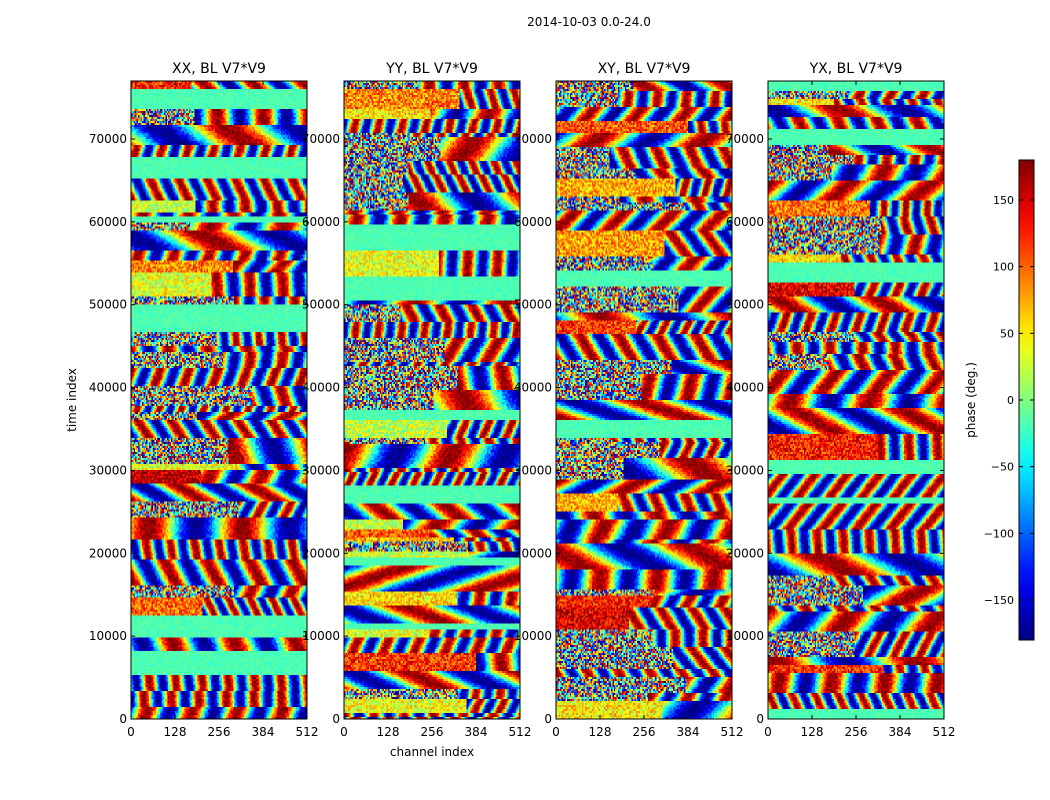 The width and height of the screenshot is (1050, 800). What do you see at coordinates (644, 69) in the screenshot?
I see `panel-title: XY, BL V7*V9` at bounding box center [644, 69].